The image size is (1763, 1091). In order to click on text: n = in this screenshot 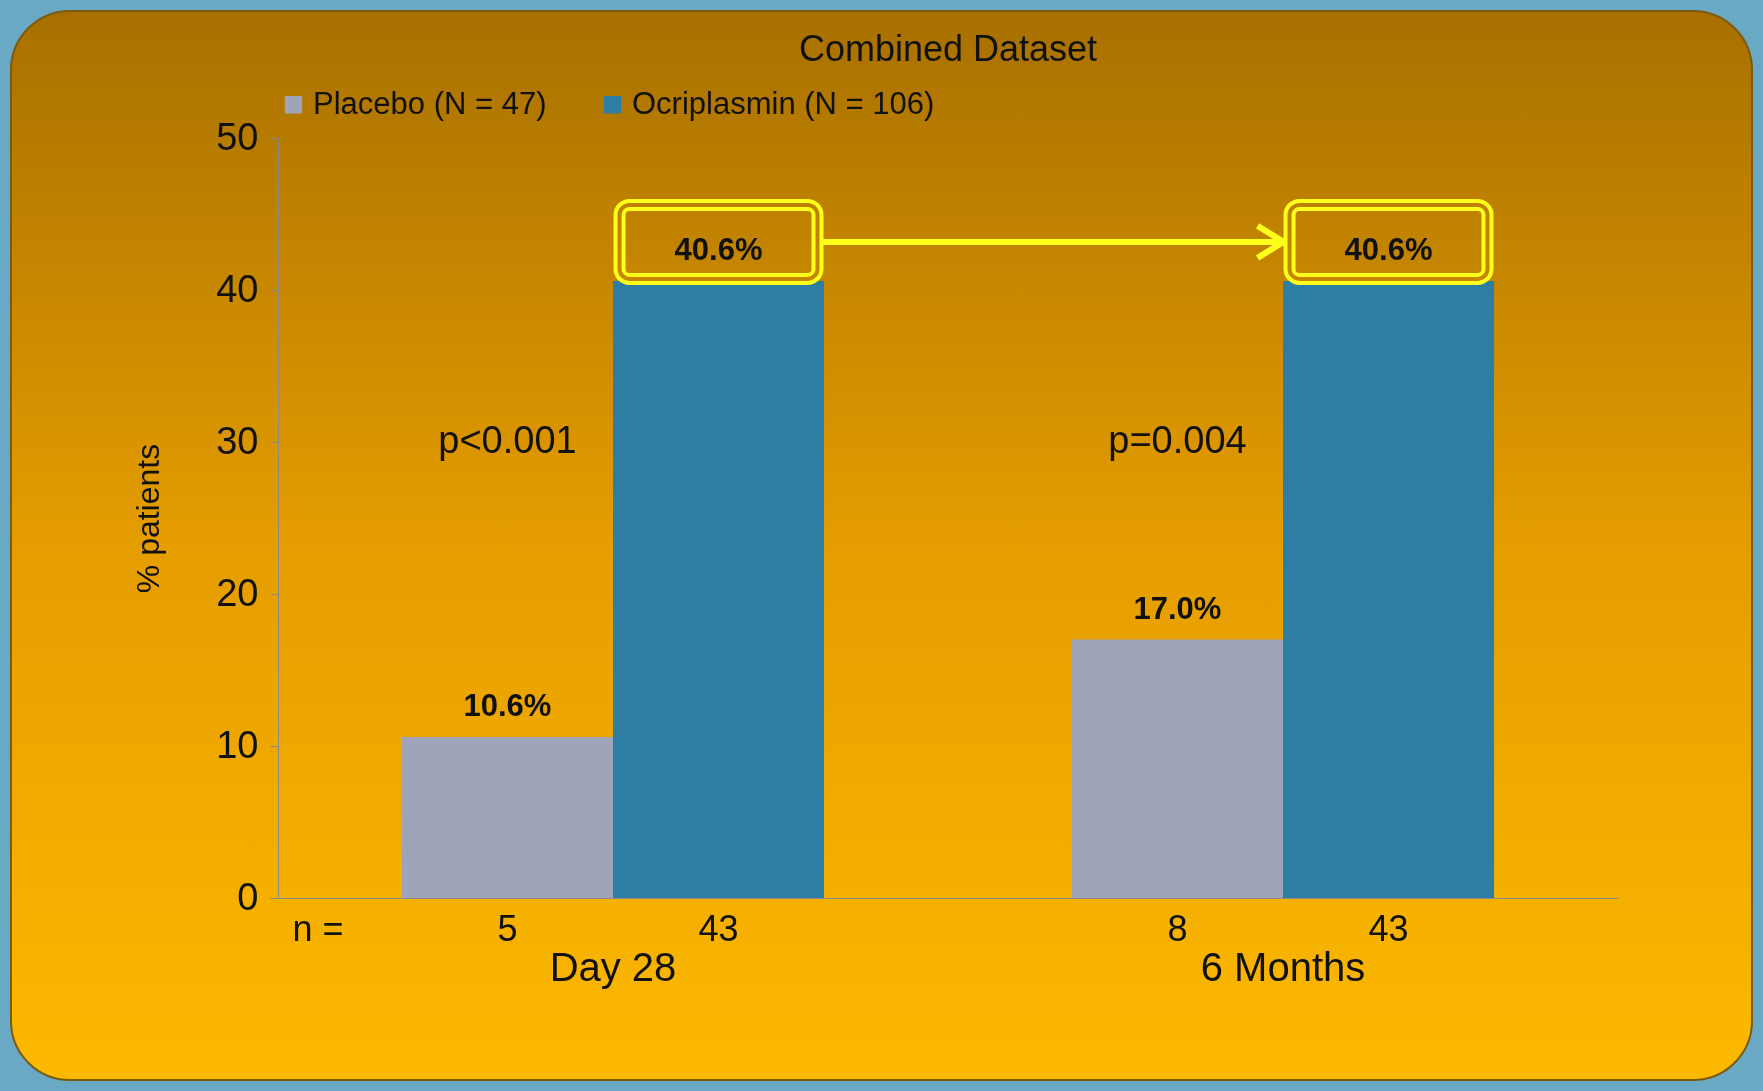, I will do `click(318, 928)`.